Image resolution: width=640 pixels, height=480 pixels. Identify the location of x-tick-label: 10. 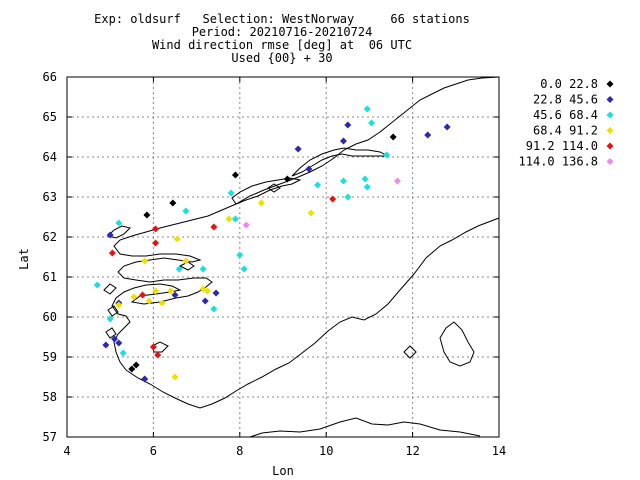
(326, 451).